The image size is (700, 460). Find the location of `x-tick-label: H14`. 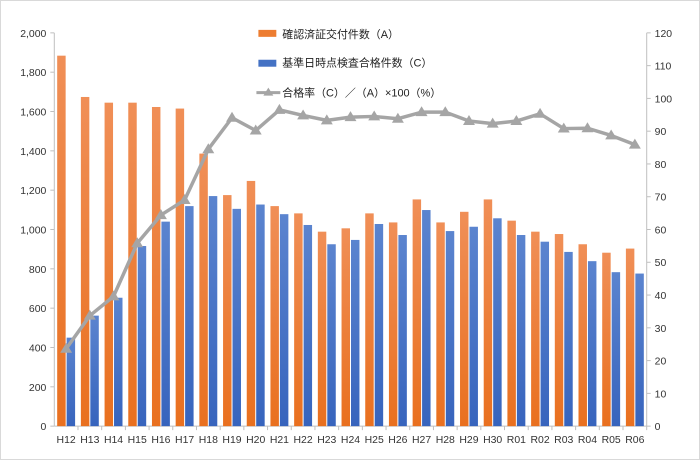

x-tick-label: H14 is located at coordinates (113, 440).